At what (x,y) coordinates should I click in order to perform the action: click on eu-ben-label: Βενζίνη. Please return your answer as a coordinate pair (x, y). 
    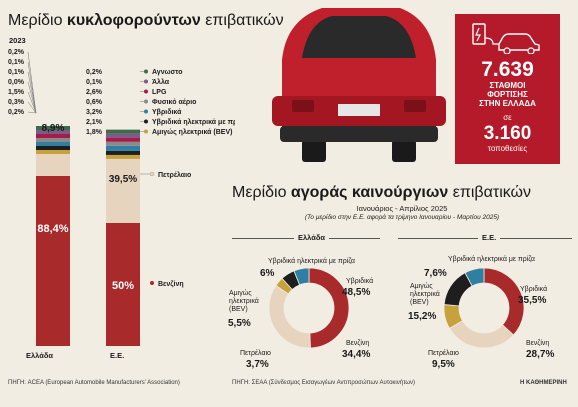
    Looking at the image, I should click on (538, 343).